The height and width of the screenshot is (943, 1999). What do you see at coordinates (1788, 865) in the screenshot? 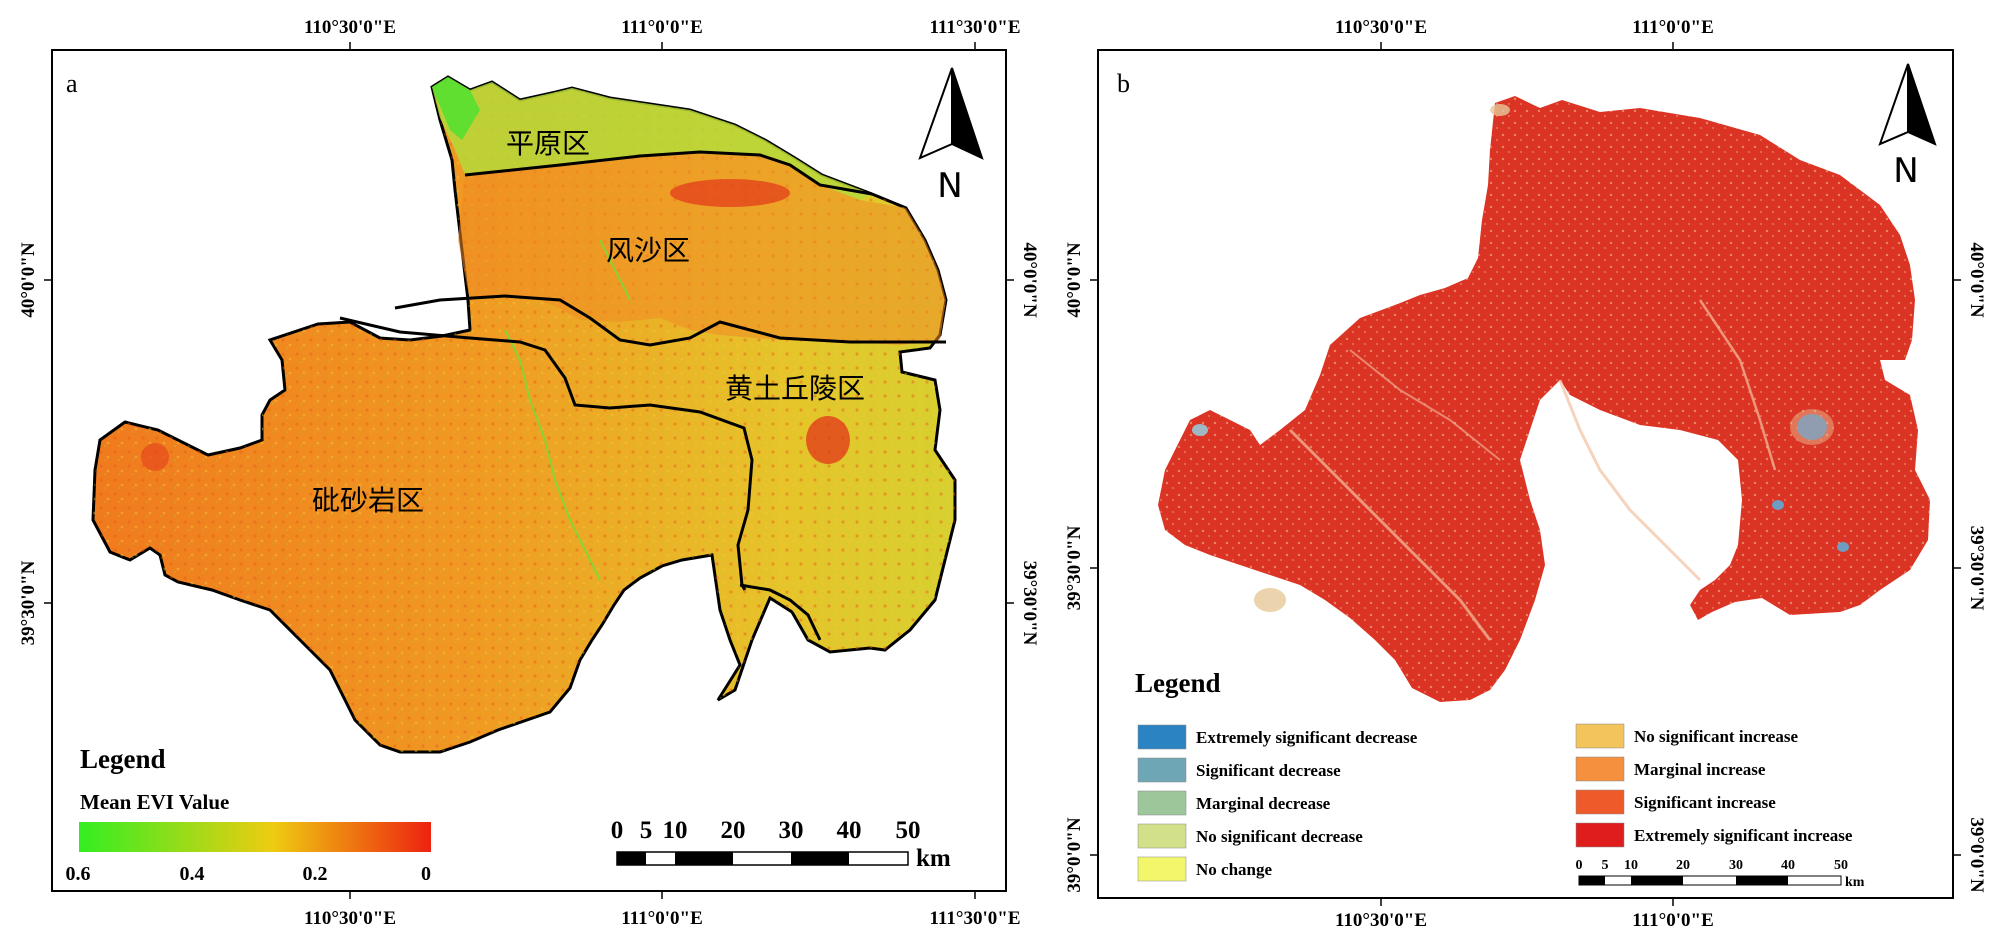
I see `panel-b-scale-40: 40` at bounding box center [1788, 865].